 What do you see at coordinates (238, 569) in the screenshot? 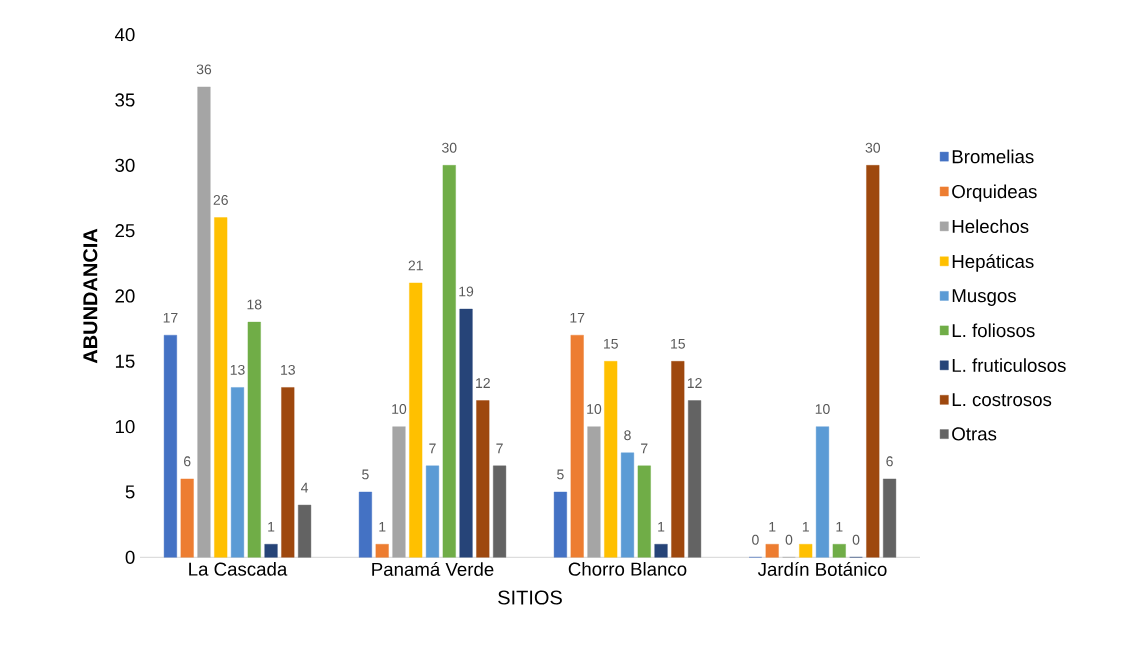
I see `x-tick-label: La Cascada` at bounding box center [238, 569].